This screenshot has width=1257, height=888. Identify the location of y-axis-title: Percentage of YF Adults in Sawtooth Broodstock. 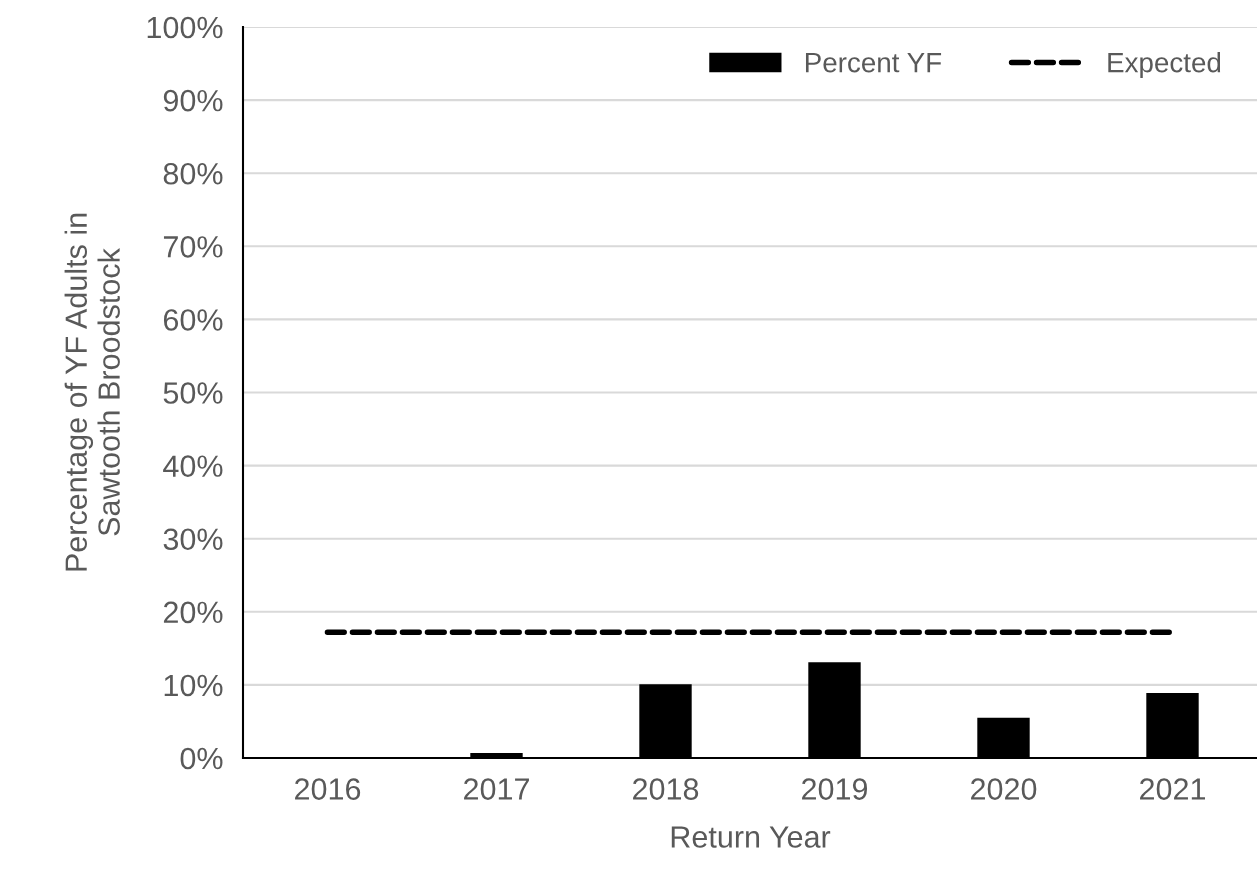
(92, 392).